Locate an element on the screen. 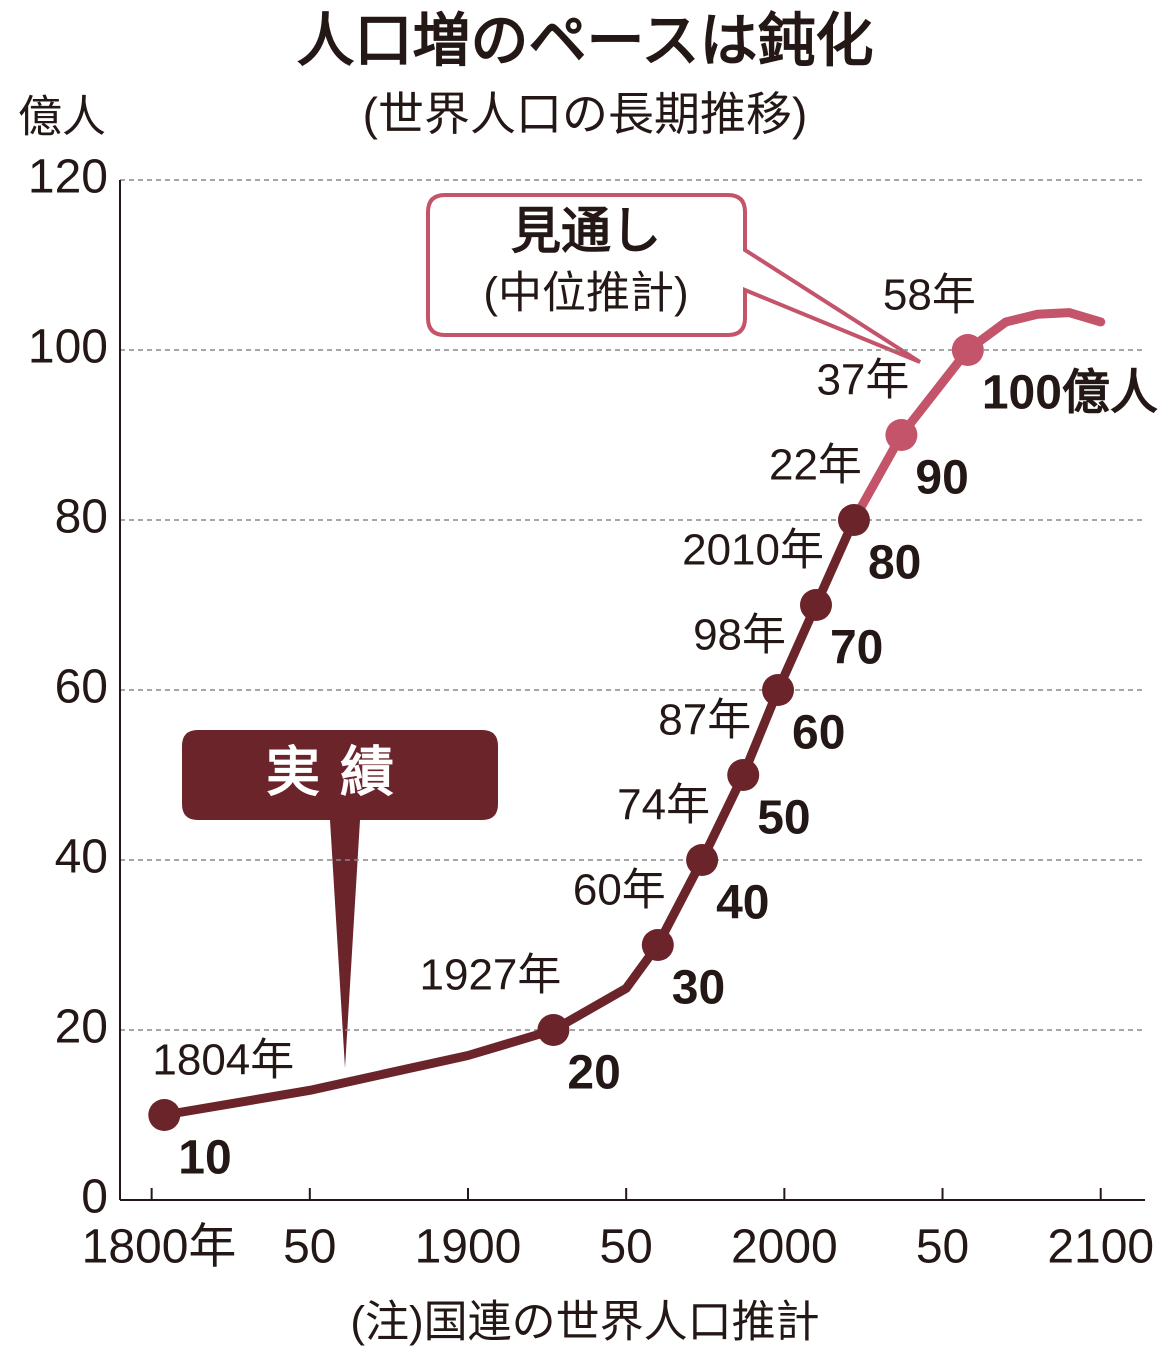 This screenshot has width=1170, height=1365. milestone-value: 100億人 is located at coordinates (1070, 393).